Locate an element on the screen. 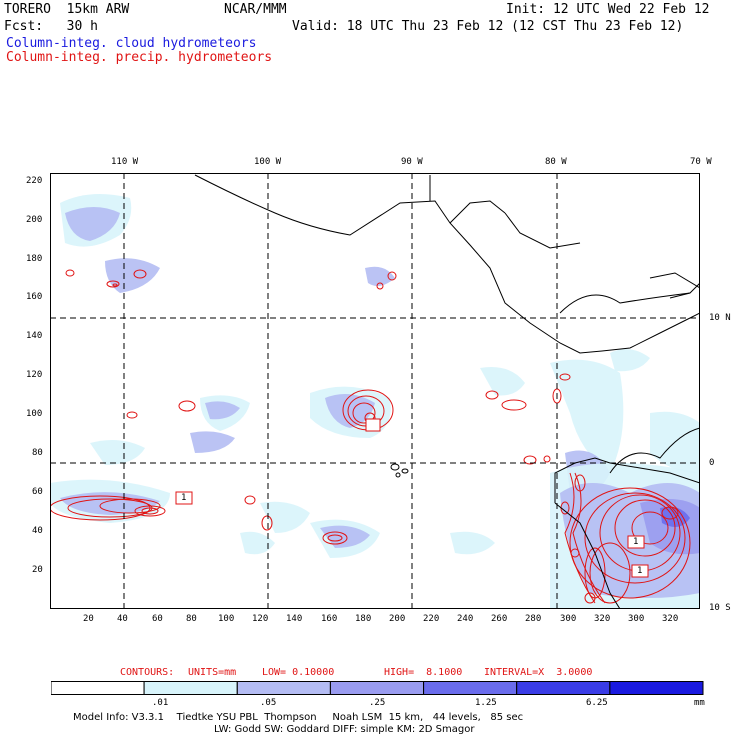 Image resolution: width=740 pixels, height=740 pixels. x-tick: 80 is located at coordinates (191, 619).